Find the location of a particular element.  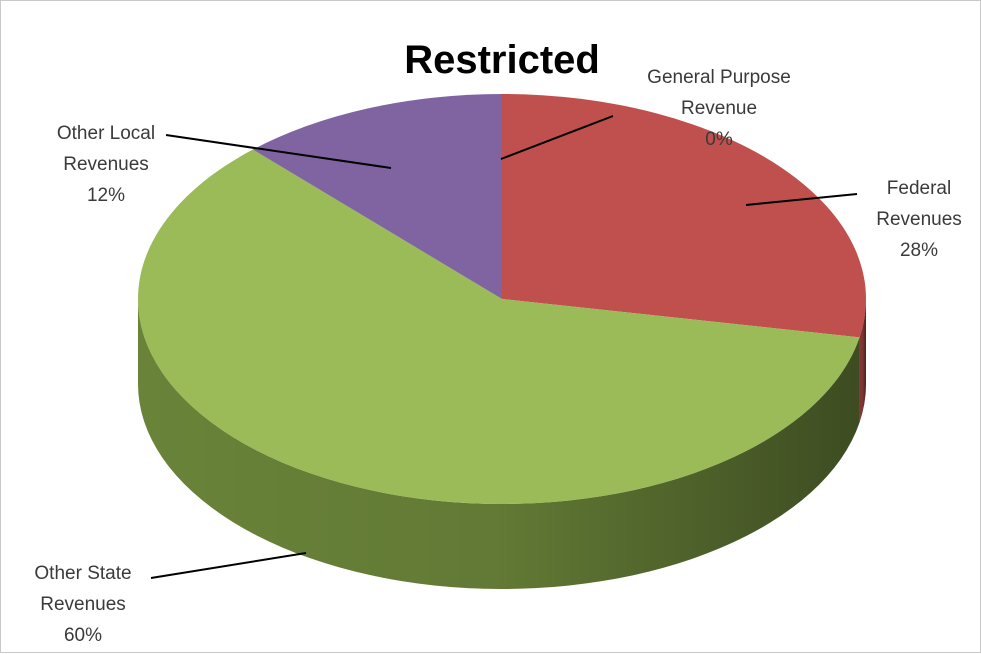

chart-title: Restricted is located at coordinates (502, 60).